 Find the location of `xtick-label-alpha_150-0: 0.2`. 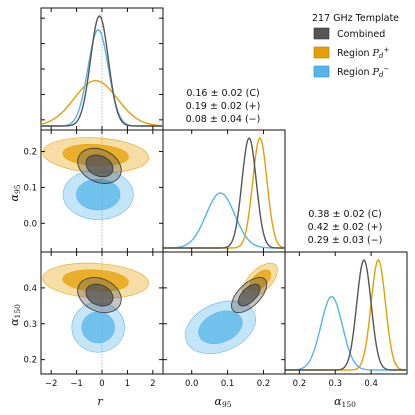

xtick-label-alpha_150-0: 0.2 is located at coordinates (300, 384).